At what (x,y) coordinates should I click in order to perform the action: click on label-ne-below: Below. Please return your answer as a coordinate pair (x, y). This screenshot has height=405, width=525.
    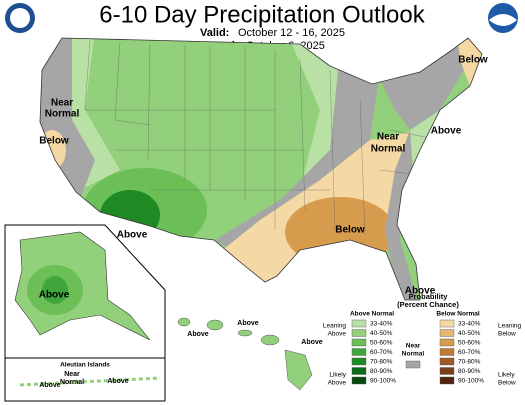
    Looking at the image, I should click on (473, 60).